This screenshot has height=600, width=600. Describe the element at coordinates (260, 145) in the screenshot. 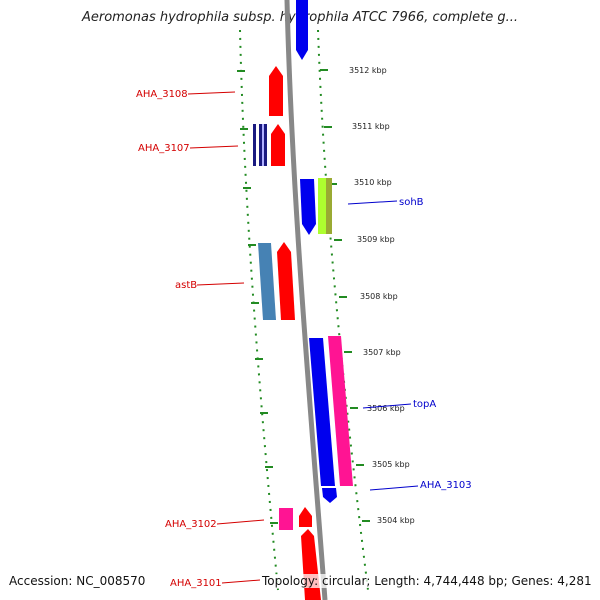

I see `feature-aha3107-multi` at that location.